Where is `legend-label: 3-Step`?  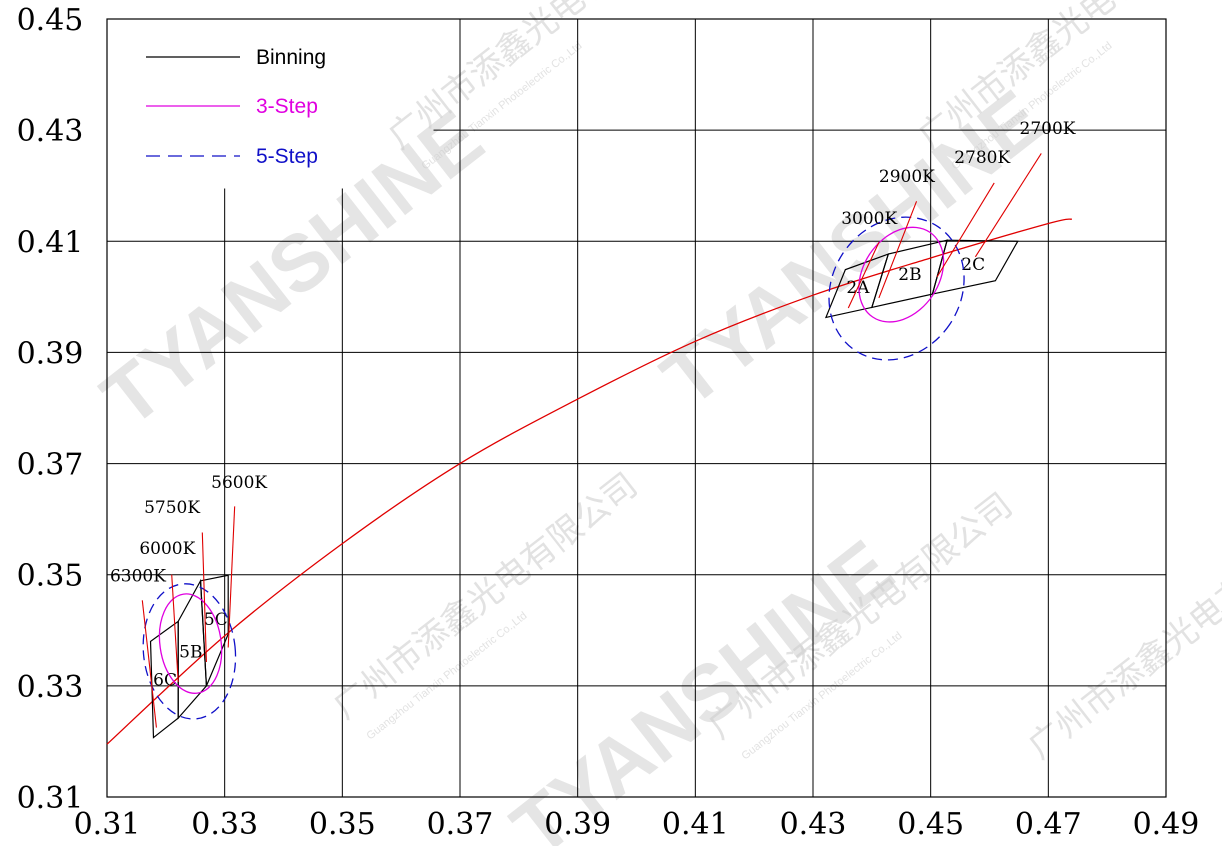
legend-label: 3-Step is located at coordinates (287, 106).